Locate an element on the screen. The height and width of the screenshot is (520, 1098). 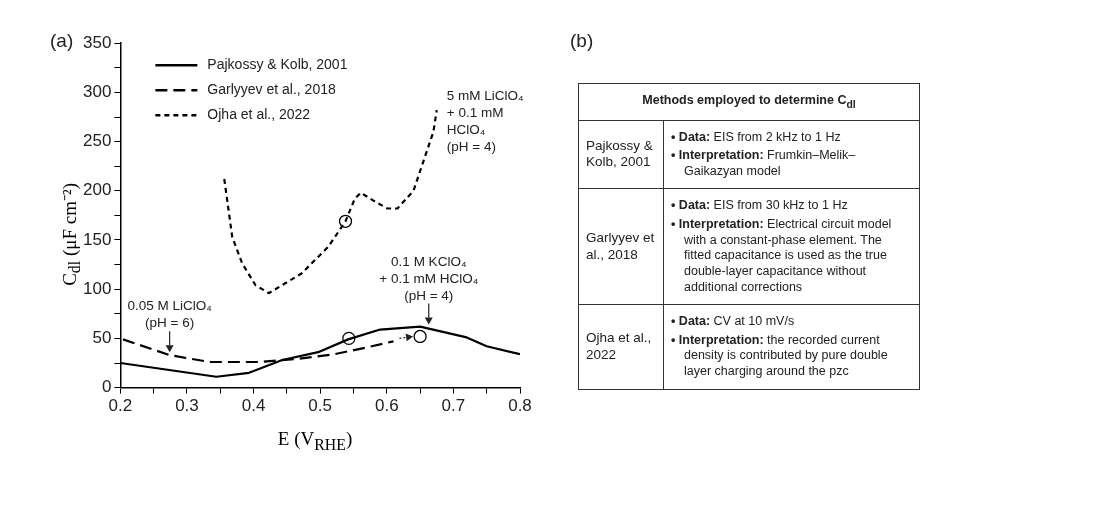
x-tick-label: 0.4 is located at coordinates (253, 406).